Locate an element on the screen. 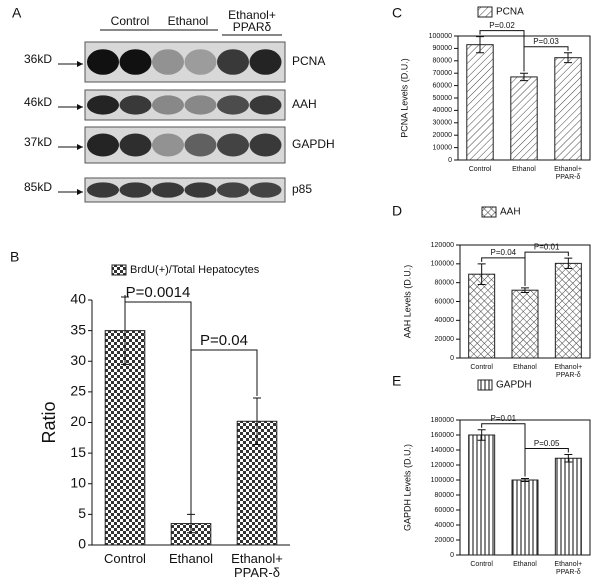 The image size is (605, 587). blot-group-label: Ethanol+ PPARδ is located at coordinates (252, 21).